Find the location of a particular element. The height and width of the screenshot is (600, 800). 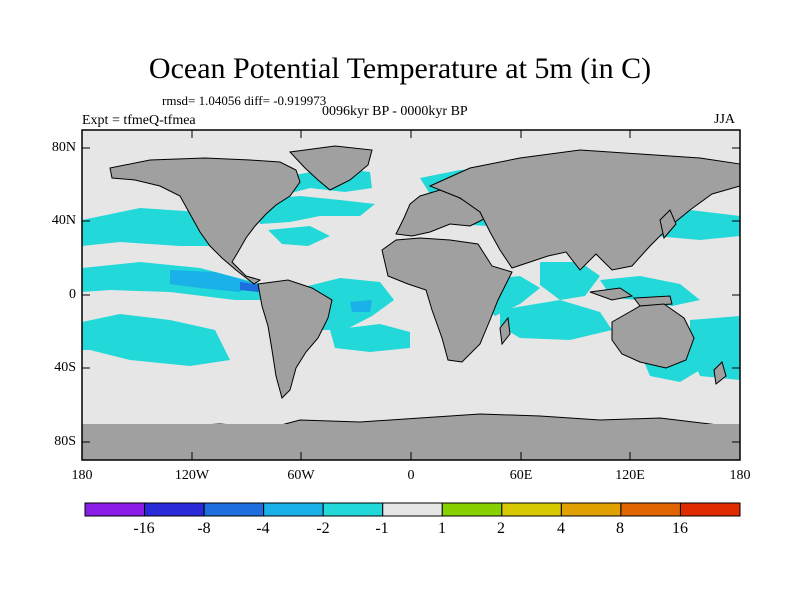

stats-text: rmsd= 1.04056 diff= -0.919973 is located at coordinates (244, 100).